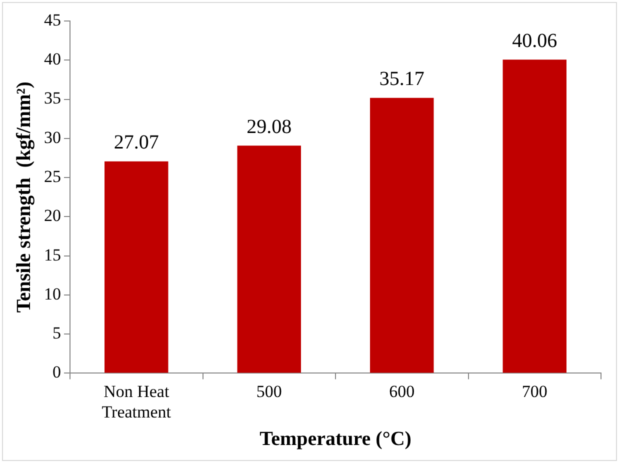 The height and width of the screenshot is (463, 619). What do you see at coordinates (137, 402) in the screenshot?
I see `x-tick-label: Non Heat Treatment` at bounding box center [137, 402].